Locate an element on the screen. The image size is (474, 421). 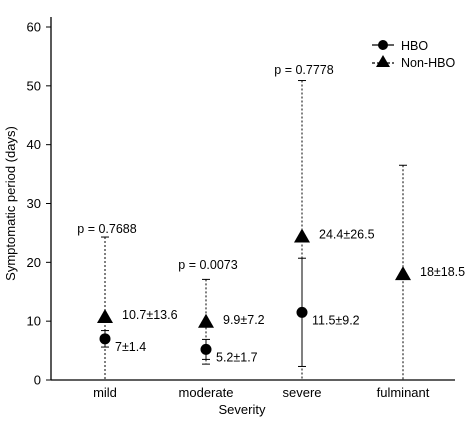
hbo-data-label: 11.5±9.2 is located at coordinates (336, 320).